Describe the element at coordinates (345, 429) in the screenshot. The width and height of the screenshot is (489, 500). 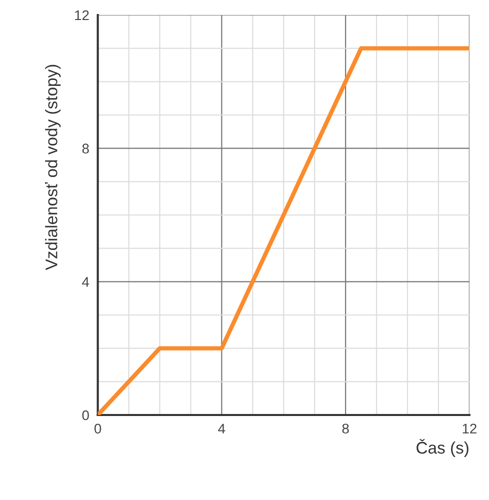
I see `x-tick-label: 8` at that location.